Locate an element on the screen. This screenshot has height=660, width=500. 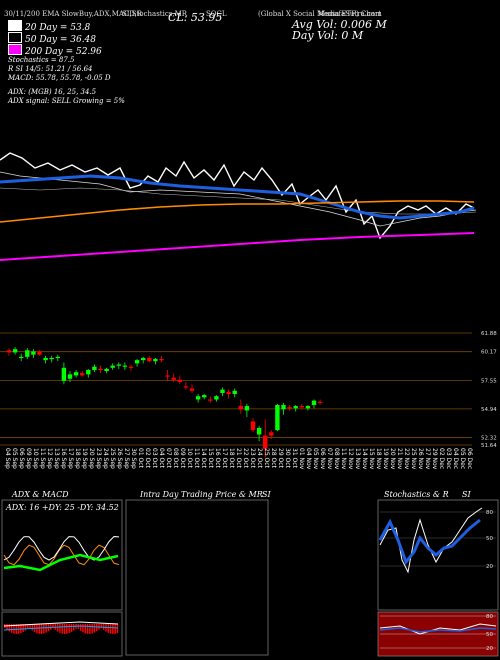
date-tick: 17 Oct is located at coordinates (224, 458).